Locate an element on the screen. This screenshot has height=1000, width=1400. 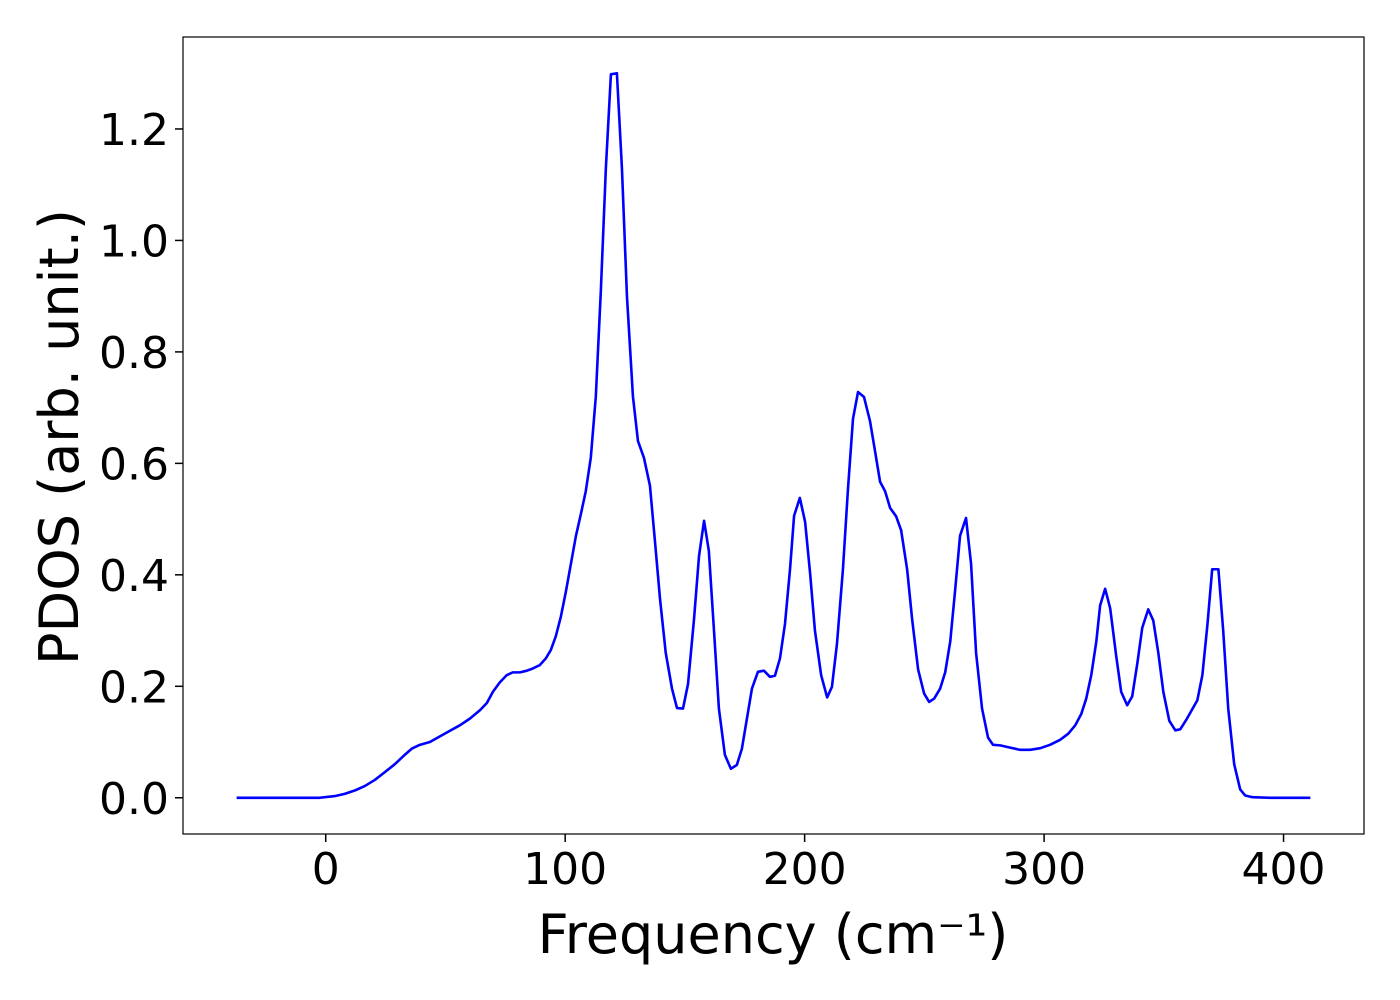
x-tick-label: 100 is located at coordinates (565, 869).